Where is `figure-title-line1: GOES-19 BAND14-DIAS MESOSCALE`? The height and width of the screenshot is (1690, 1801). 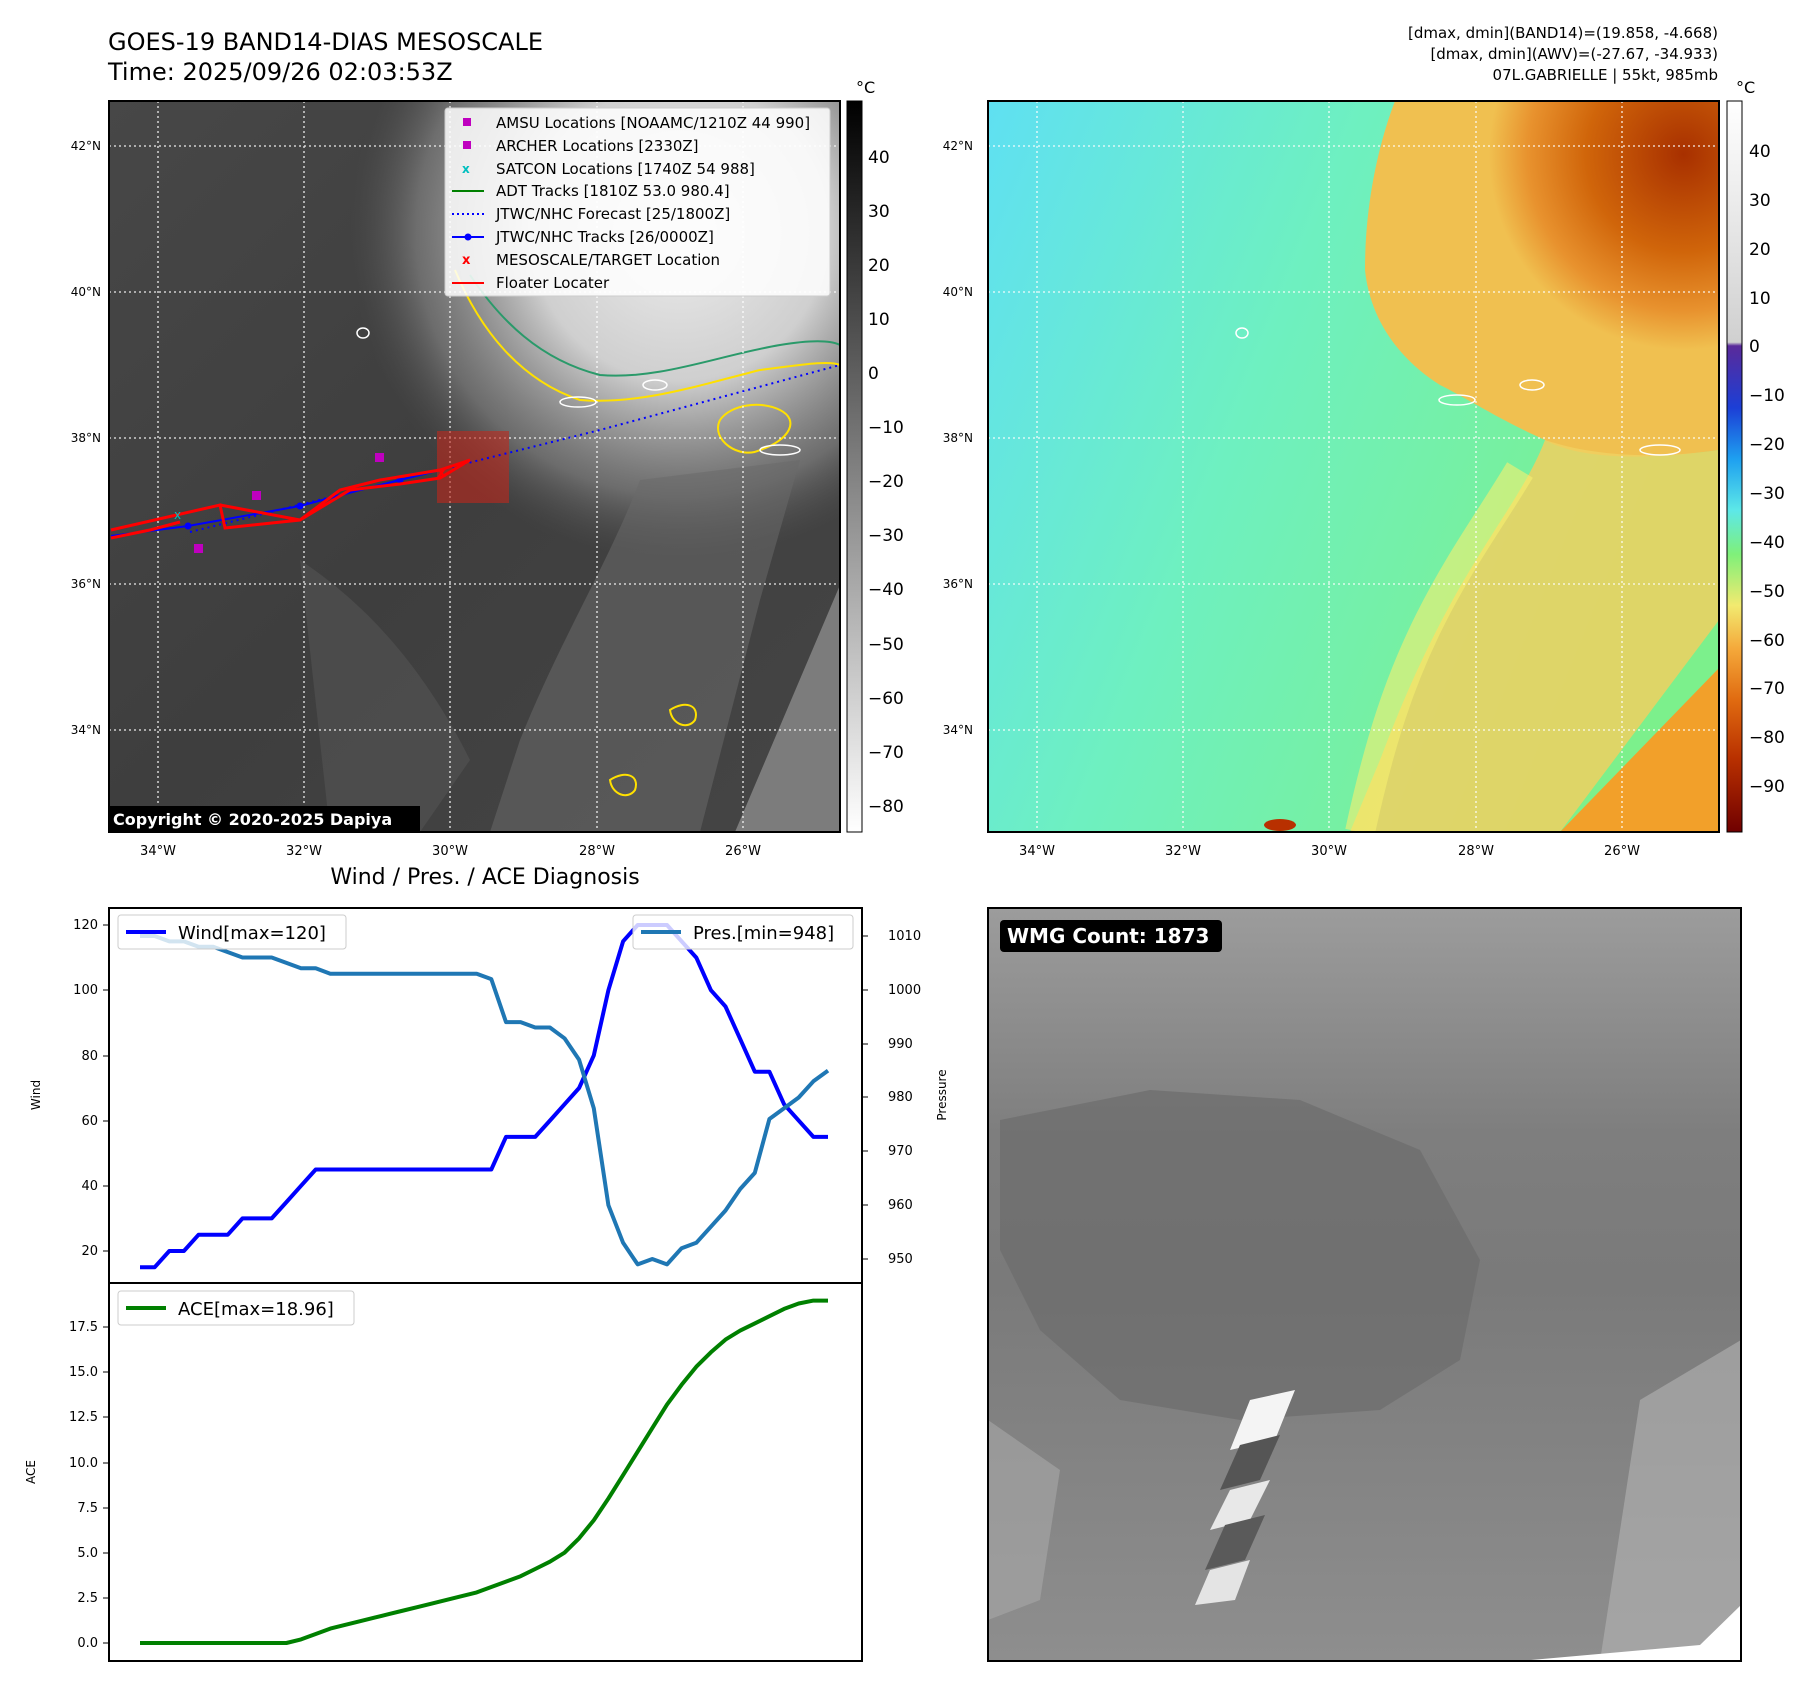
figure-title-line1: GOES-19 BAND14-DIAS MESOSCALE is located at coordinates (325, 42).